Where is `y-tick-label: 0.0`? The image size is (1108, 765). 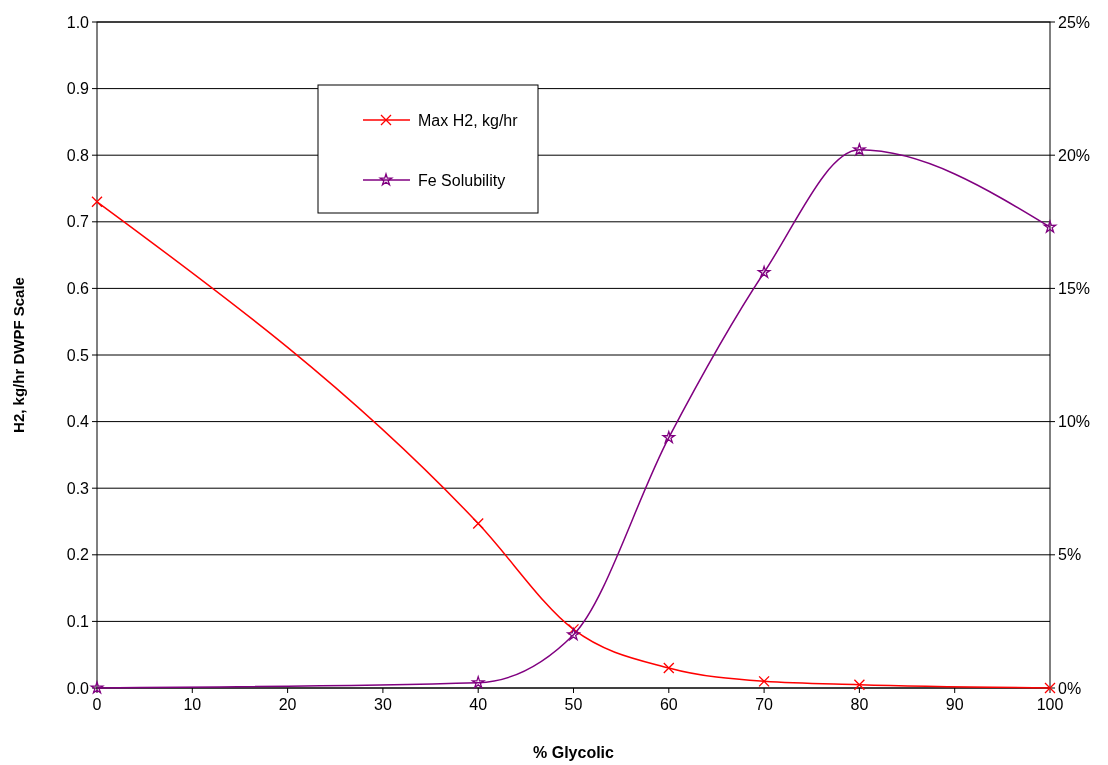
y-tick-label: 0.0 is located at coordinates (78, 688).